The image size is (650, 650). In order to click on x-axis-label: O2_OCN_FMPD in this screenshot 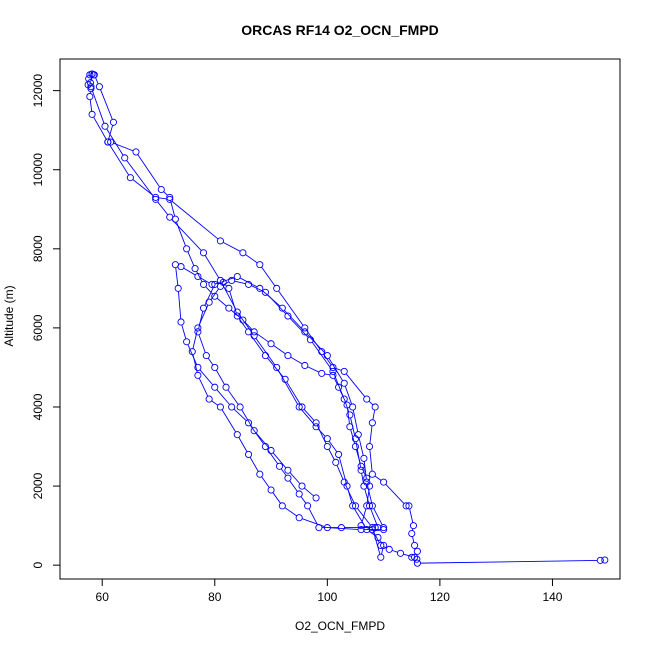, I will do `click(340, 626)`.